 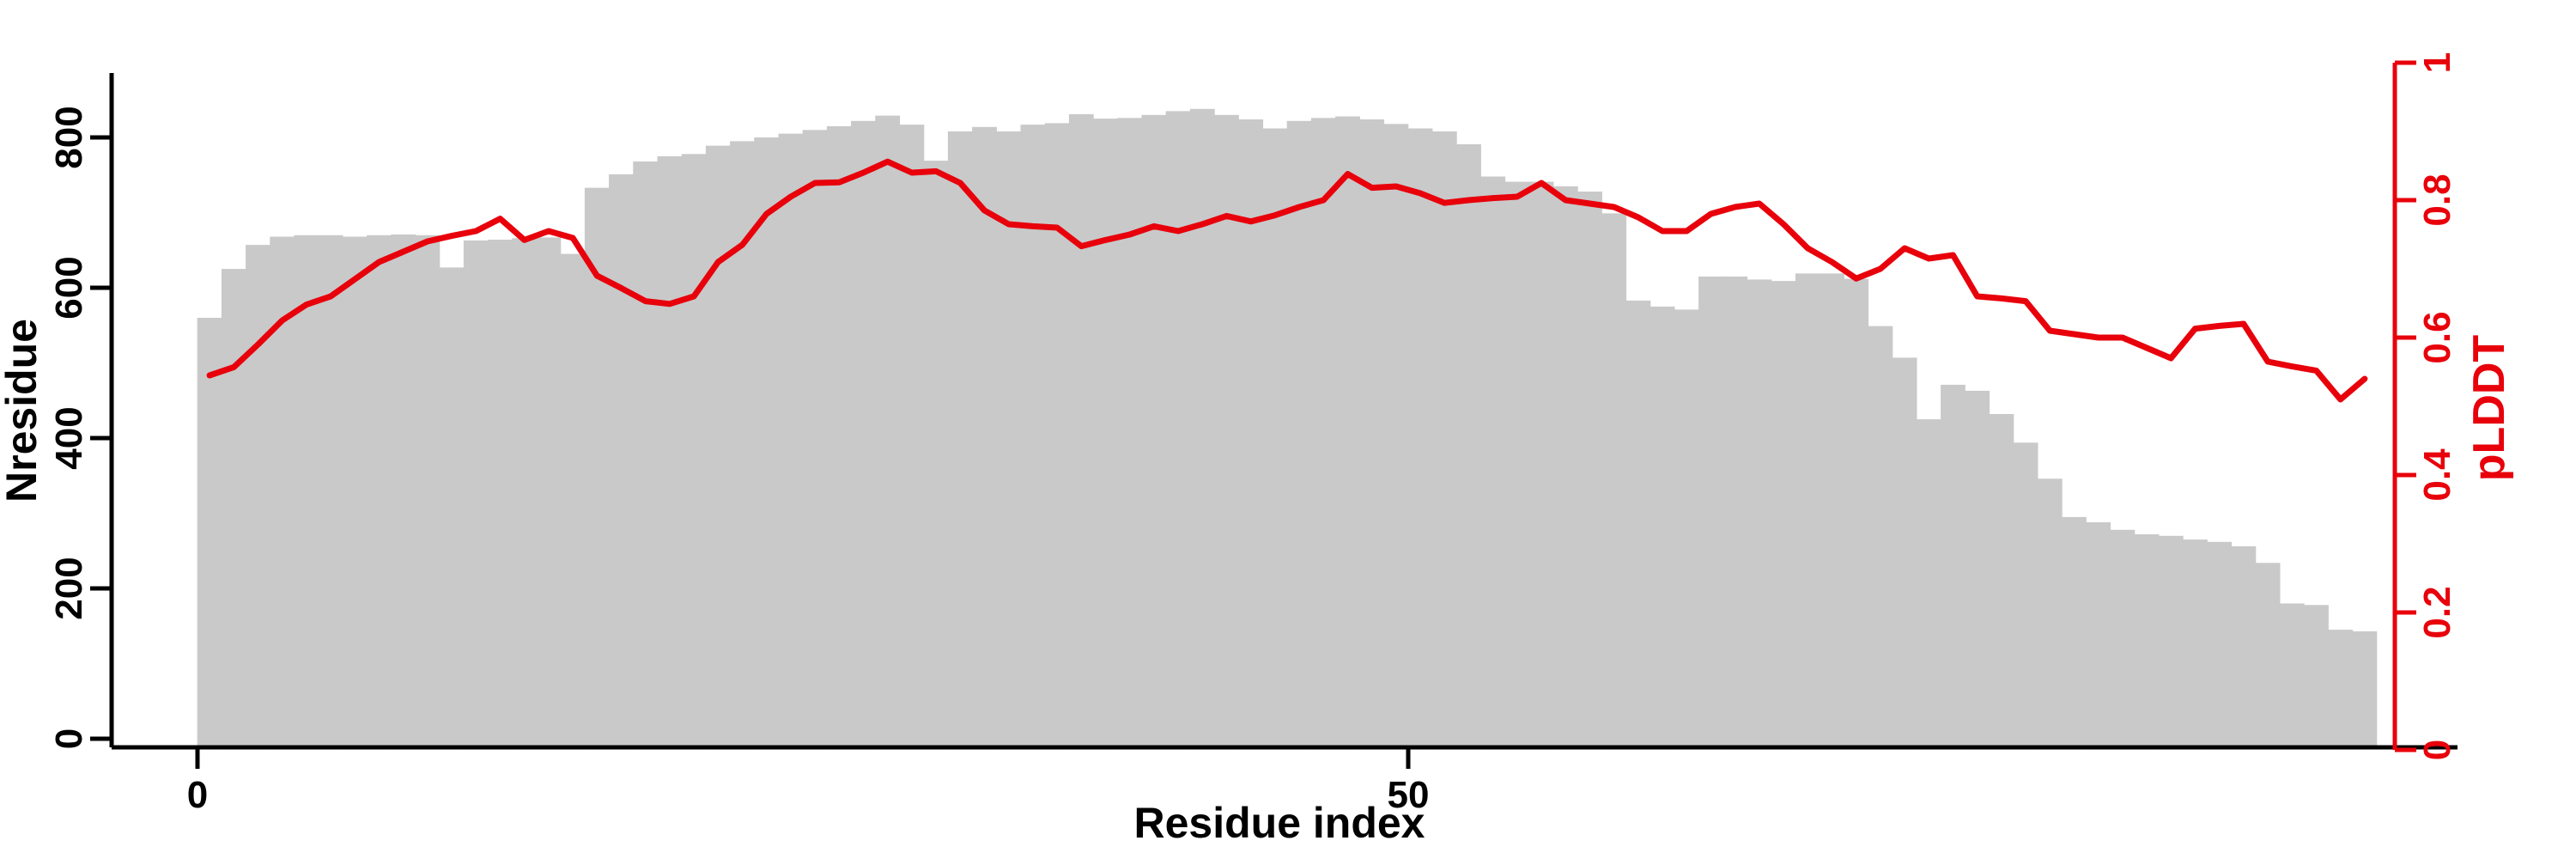 I want to click on y-left-tick-label: 800, so click(x=69, y=137).